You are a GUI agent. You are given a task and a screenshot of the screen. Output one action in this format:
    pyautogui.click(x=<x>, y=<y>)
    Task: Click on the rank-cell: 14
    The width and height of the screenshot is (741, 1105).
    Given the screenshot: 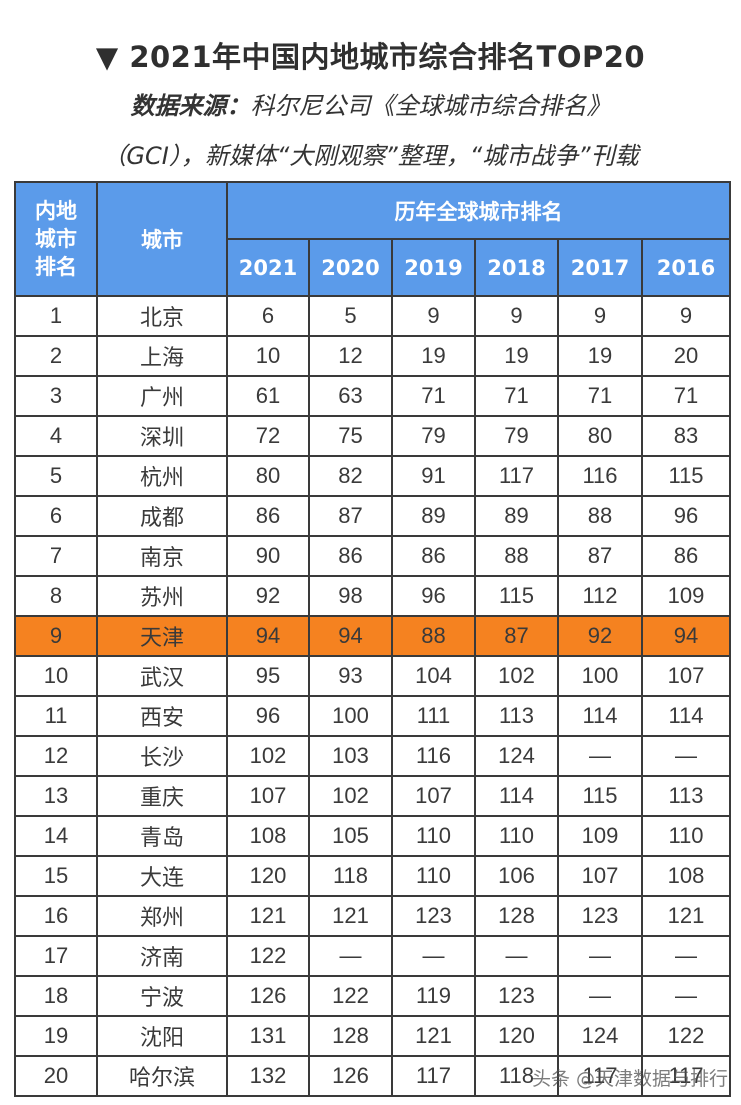 What is the action you would take?
    pyautogui.click(x=56, y=836)
    